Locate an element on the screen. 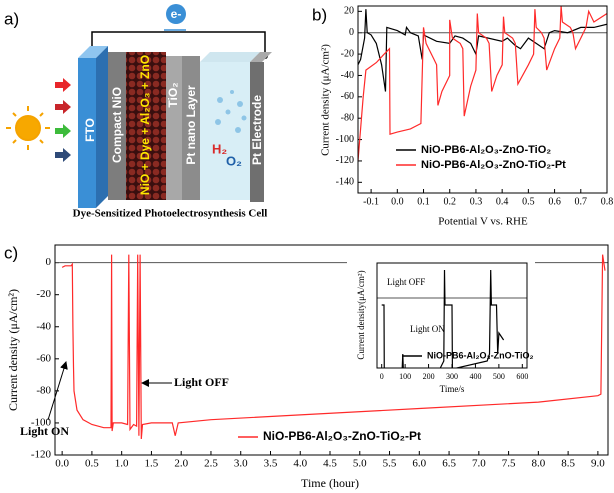 The width and height of the screenshot is (614, 493). x-tick-label: 100 is located at coordinates (405, 376).